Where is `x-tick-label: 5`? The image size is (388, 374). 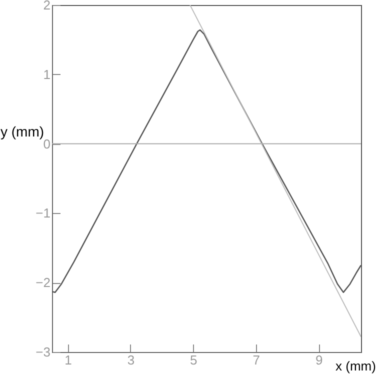 x-tick-label: 5 is located at coordinates (194, 360).